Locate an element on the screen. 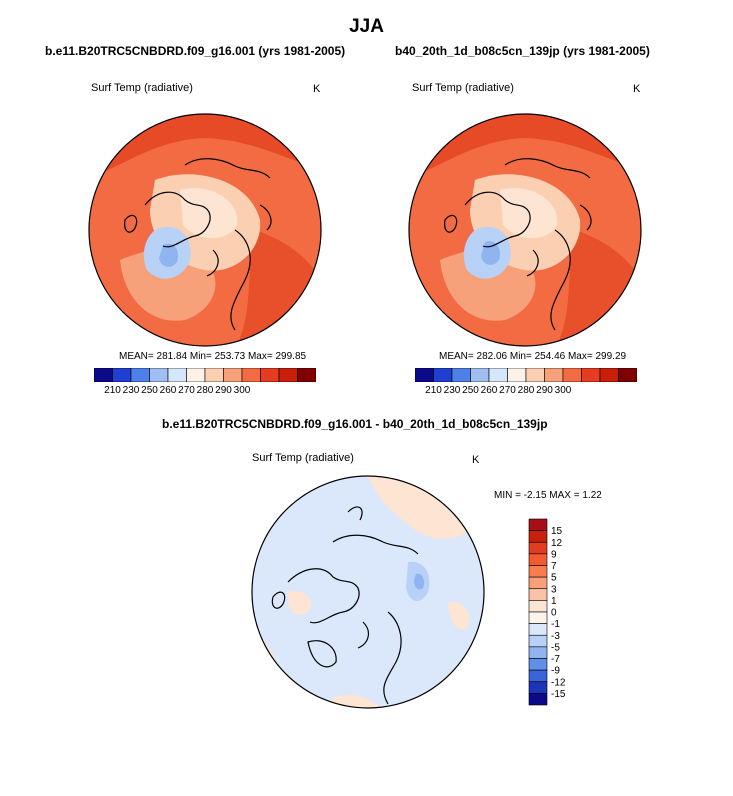 This screenshot has width=733, height=796. left-colorbar-swatches is located at coordinates (205, 375).